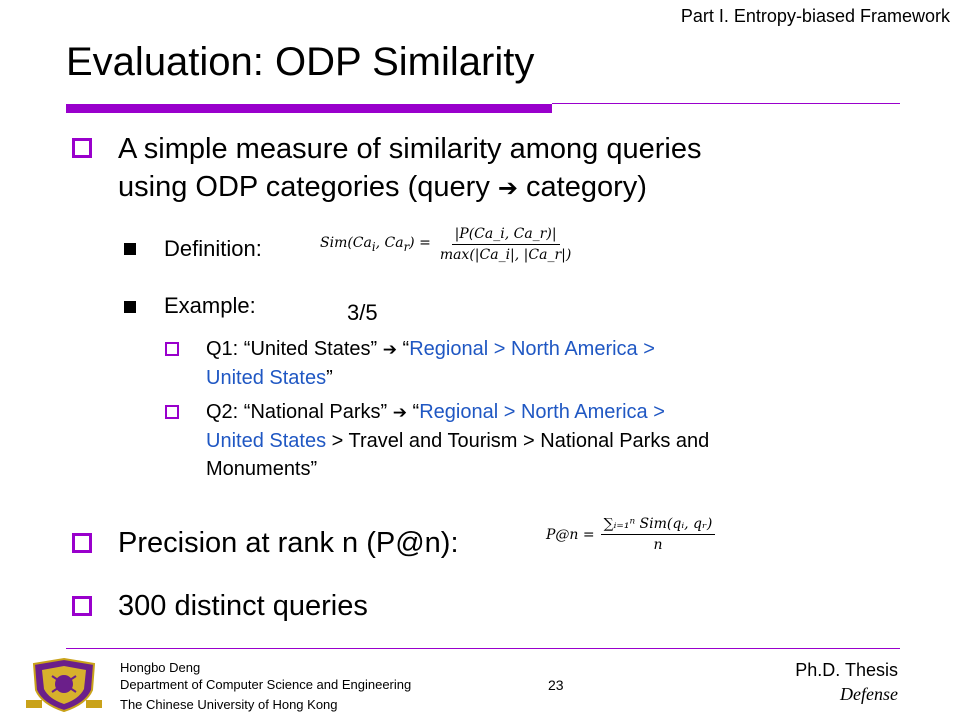  What do you see at coordinates (658, 545) in the screenshot?
I see `precision-denominator: n` at bounding box center [658, 545].